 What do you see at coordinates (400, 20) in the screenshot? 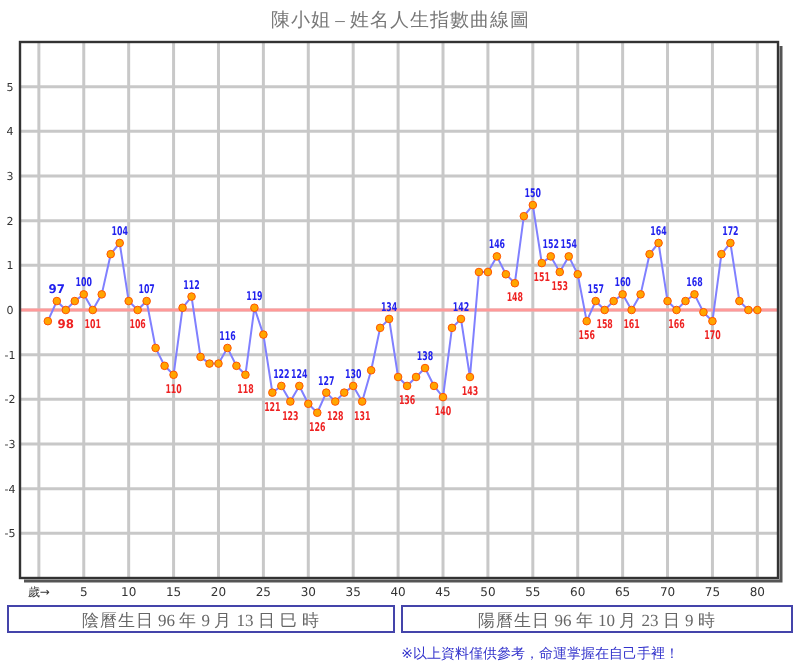
I see `chart-title: 陳小姐 – 姓名人生指數曲線圖` at bounding box center [400, 20].